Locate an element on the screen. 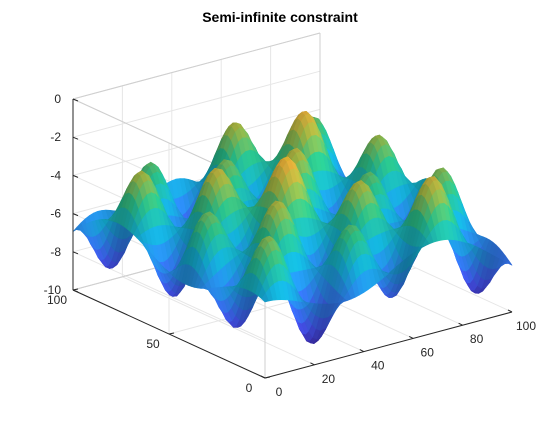  x-tick-label: 60 is located at coordinates (428, 352).